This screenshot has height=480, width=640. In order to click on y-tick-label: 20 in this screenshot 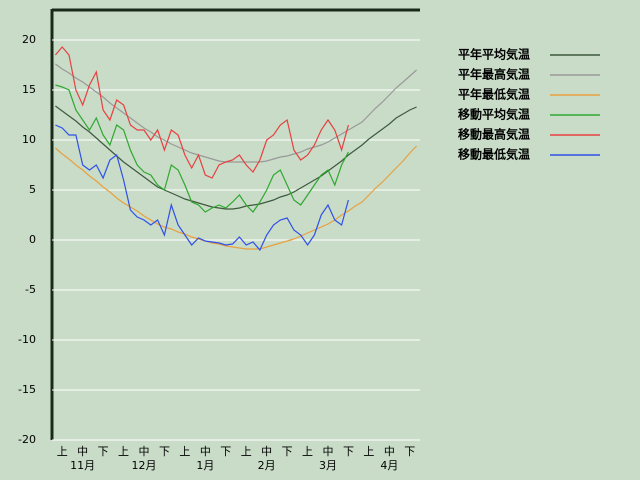, I will do `click(29, 39)`.